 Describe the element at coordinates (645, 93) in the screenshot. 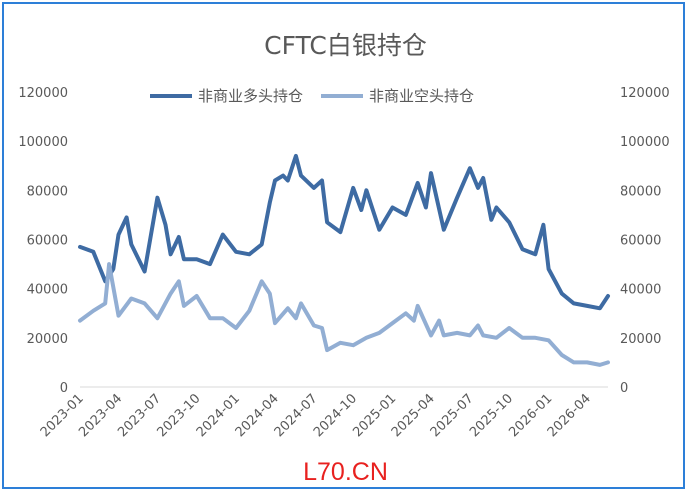

I see `y2-tick-label: 120000` at that location.